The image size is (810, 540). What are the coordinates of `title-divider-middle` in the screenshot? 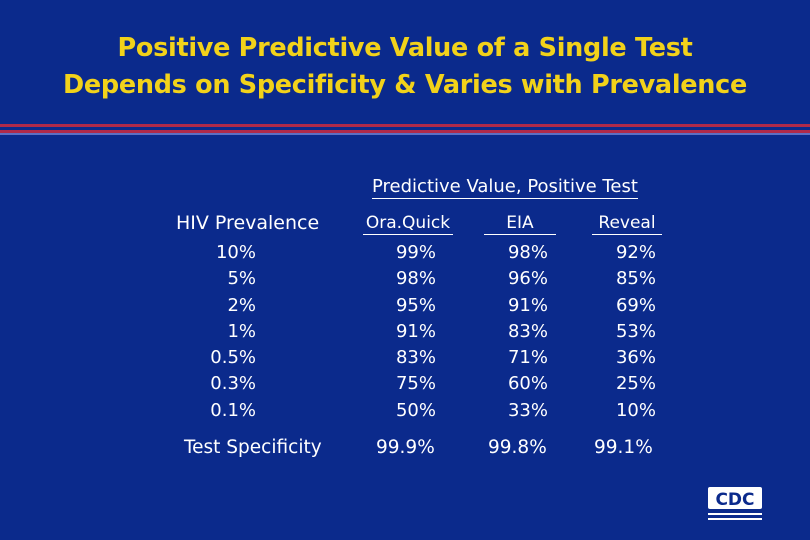 It's located at (405, 131).